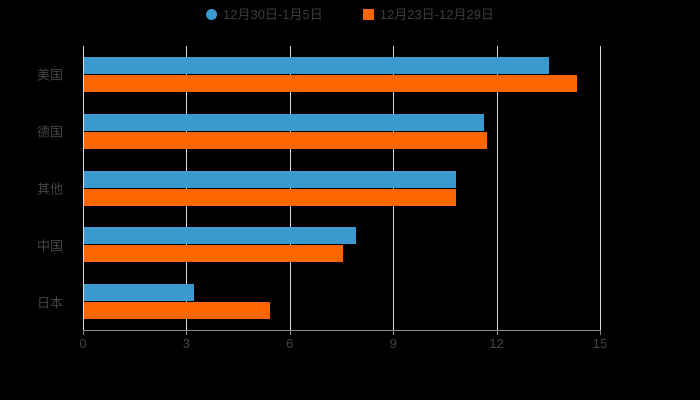 This screenshot has height=400, width=700. What do you see at coordinates (273, 14) in the screenshot?
I see `legend-item-label: 12月30日-1月5日` at bounding box center [273, 14].